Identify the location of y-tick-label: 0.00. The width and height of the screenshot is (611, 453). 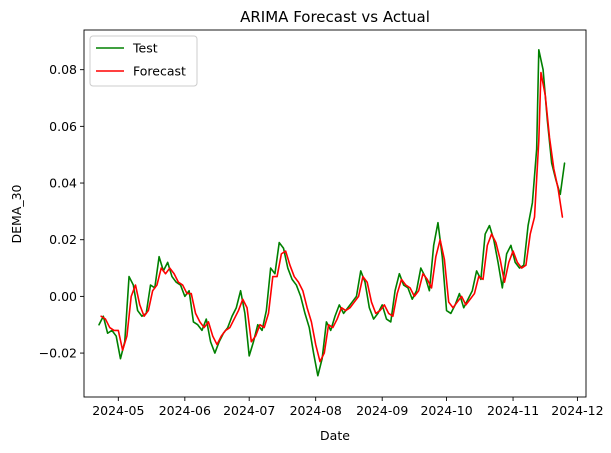
(63, 296).